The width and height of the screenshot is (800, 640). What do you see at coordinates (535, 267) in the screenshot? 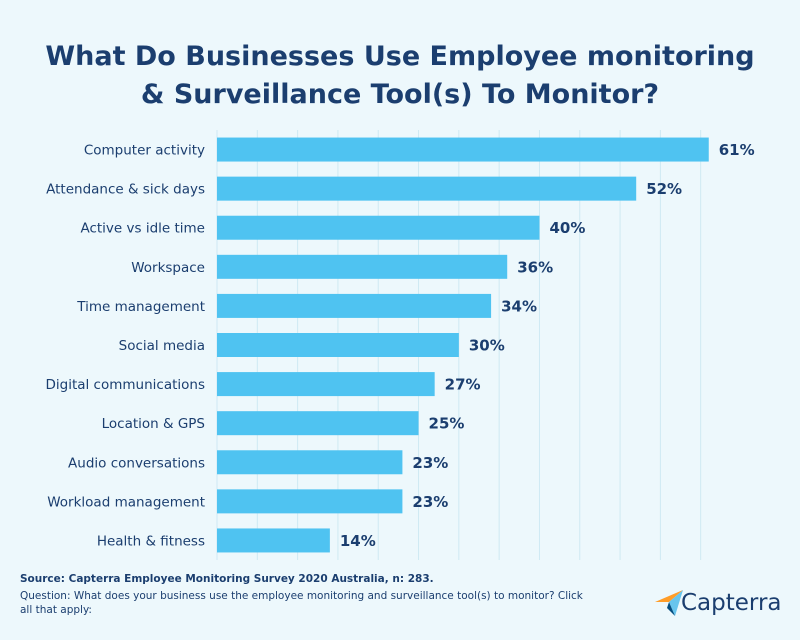
I see `value-label: 36%` at bounding box center [535, 267].